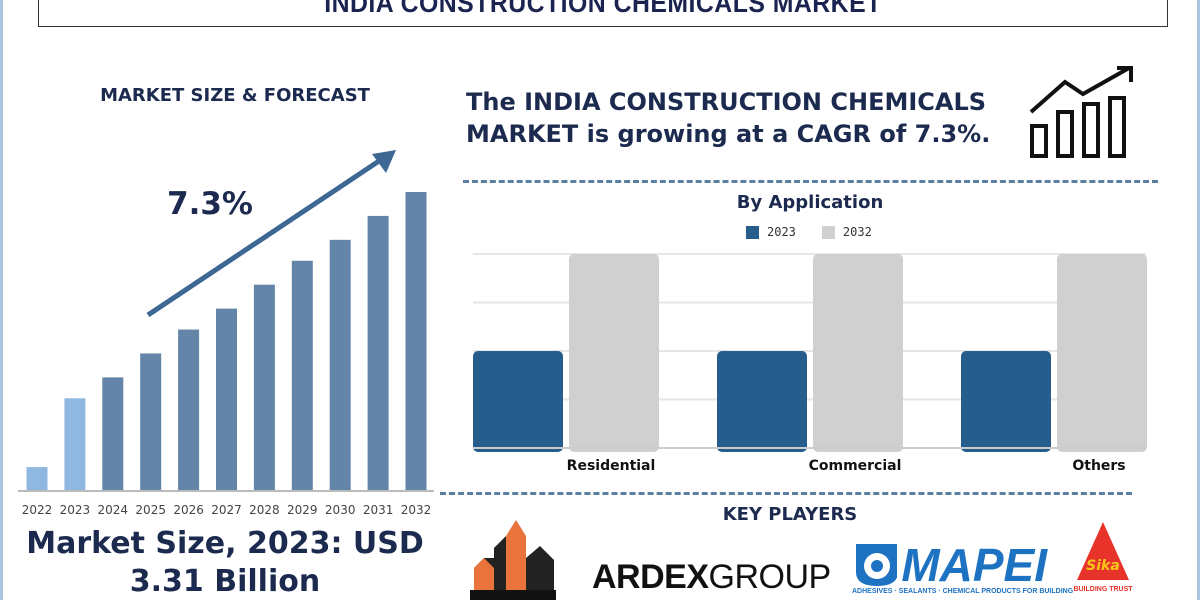  Describe the element at coordinates (210, 204) in the screenshot. I see `cagr-label: 7.3%` at that location.